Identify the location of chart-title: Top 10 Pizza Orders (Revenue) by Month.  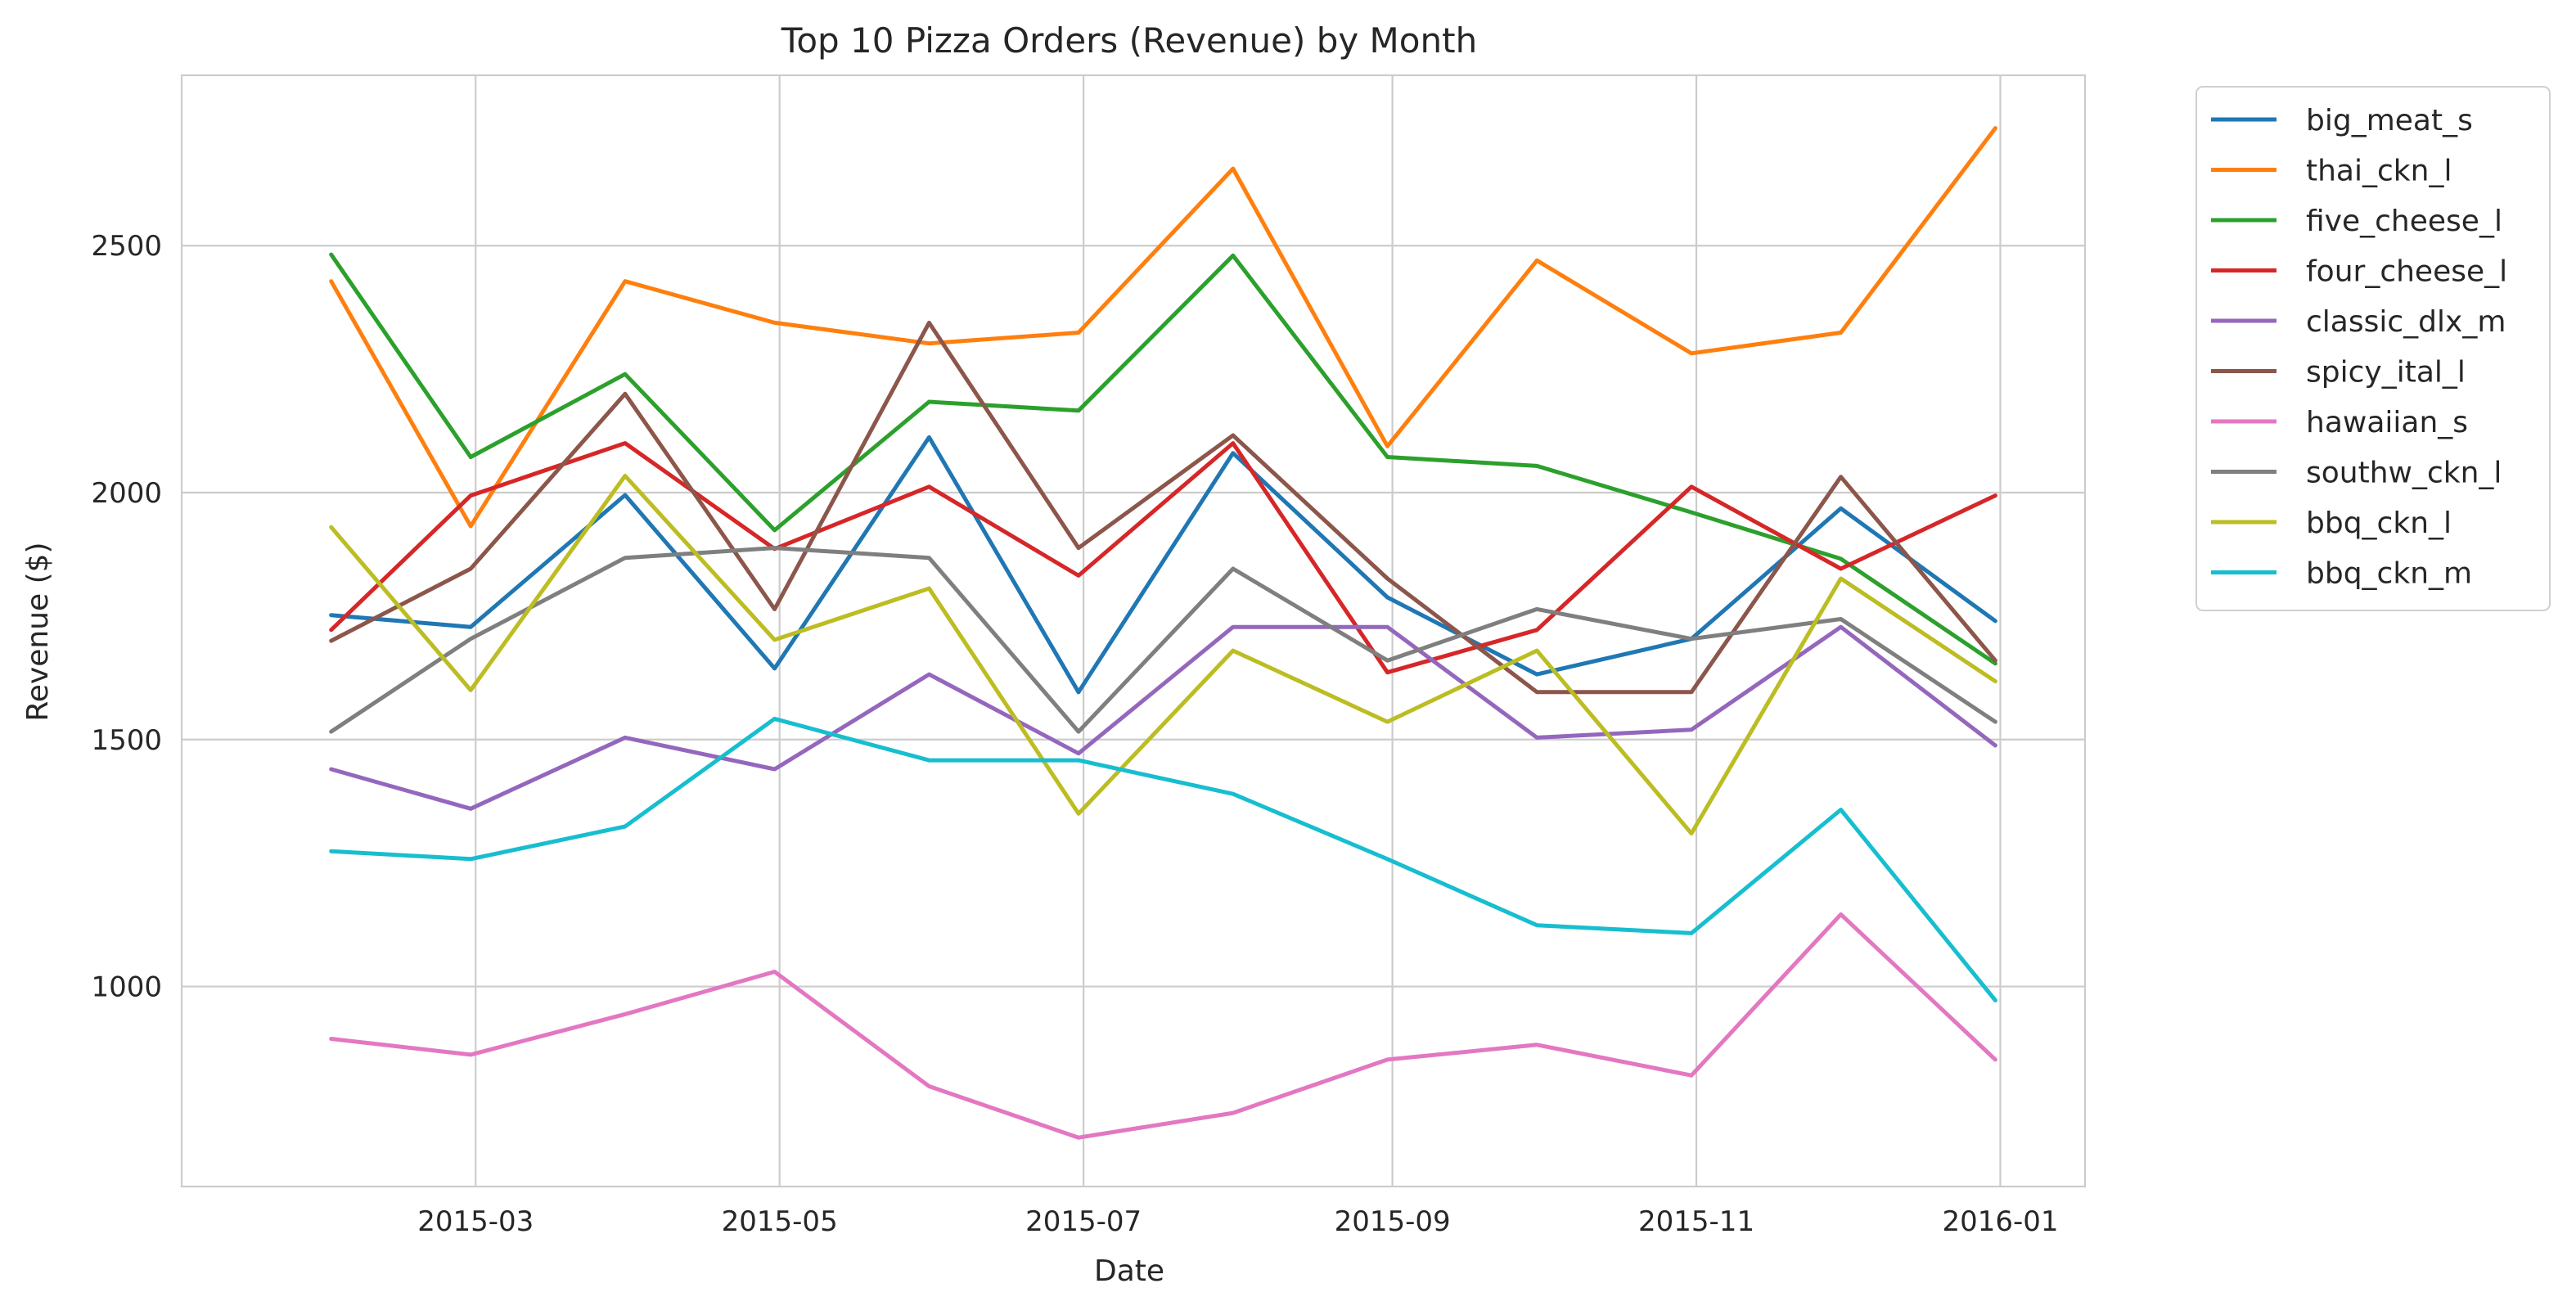
(1129, 40).